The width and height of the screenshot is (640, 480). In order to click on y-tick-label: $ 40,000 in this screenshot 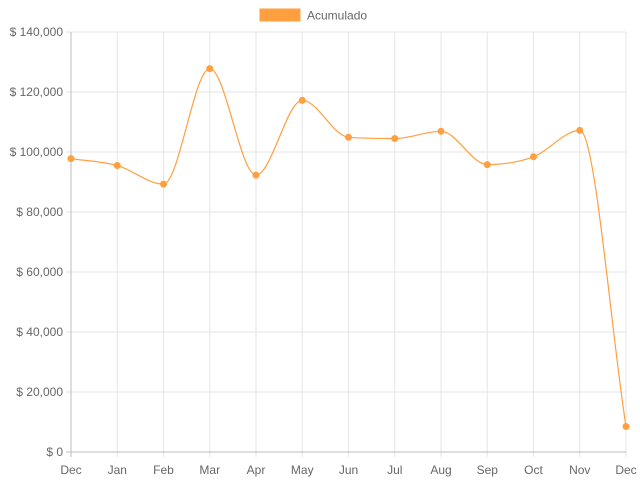, I will do `click(39, 332)`.